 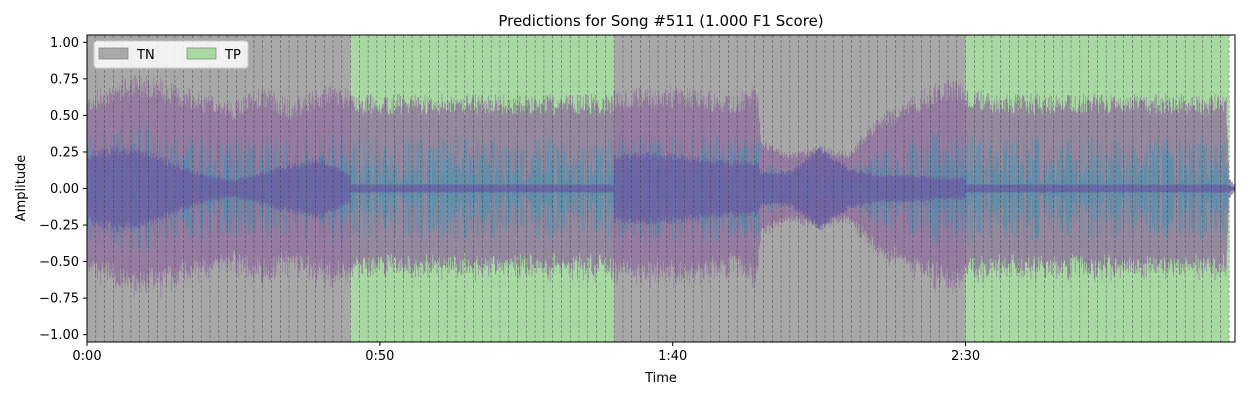 I want to click on legend-swatch-tn, so click(x=113, y=53).